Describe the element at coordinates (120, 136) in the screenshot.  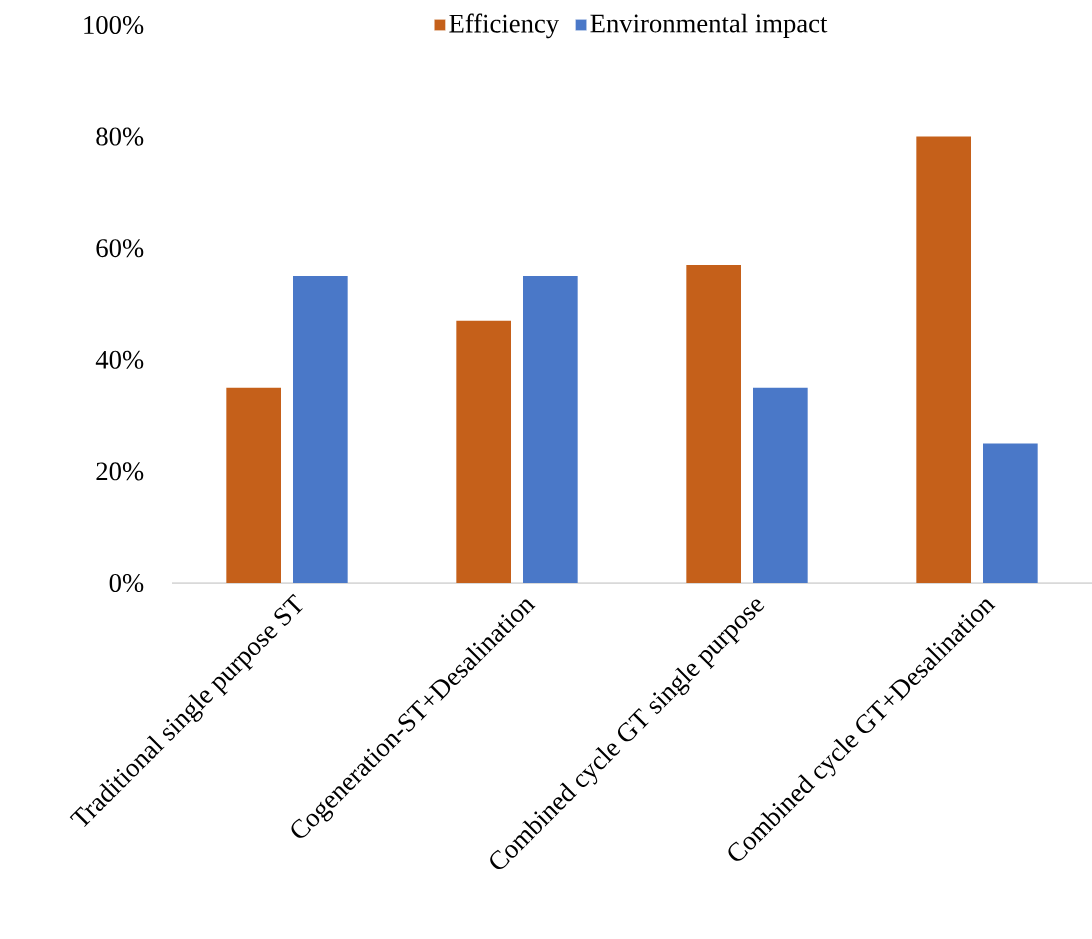
I see `y-tick-label: 80%` at that location.